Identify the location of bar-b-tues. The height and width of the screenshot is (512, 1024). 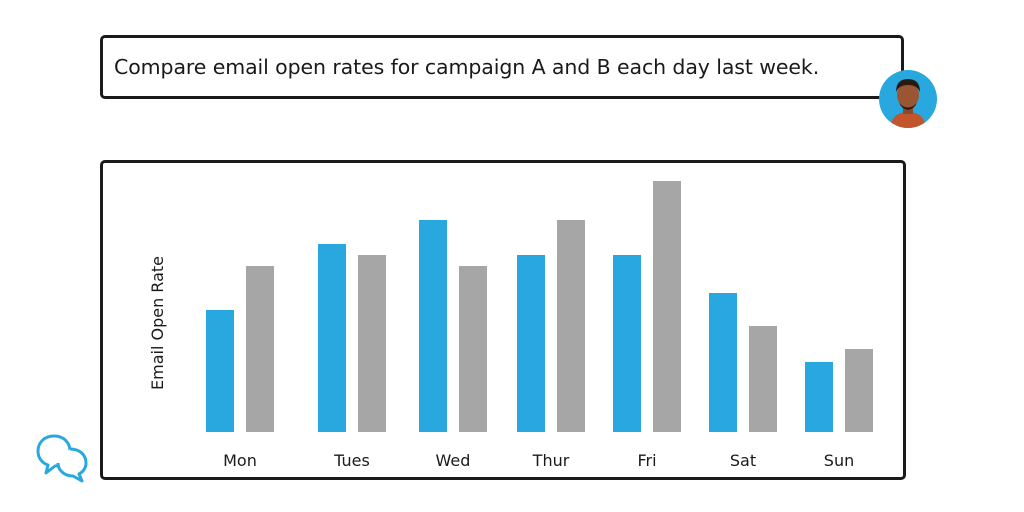
(372, 343).